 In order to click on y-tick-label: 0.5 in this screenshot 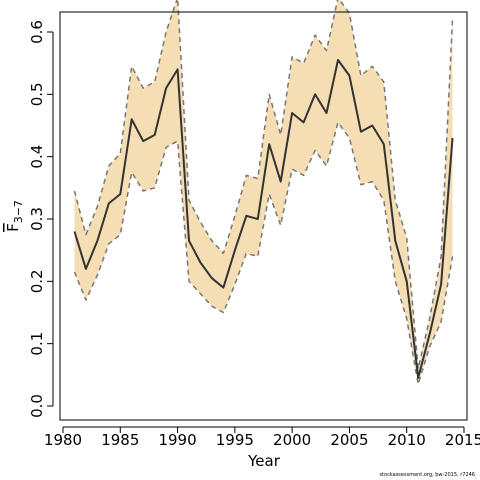, I will do `click(37, 94)`.